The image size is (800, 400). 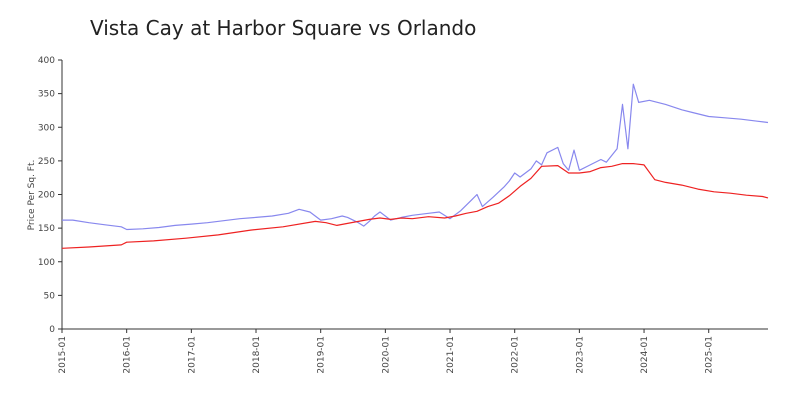 What do you see at coordinates (386, 355) in the screenshot?
I see `x-tick-label: 2020-01` at bounding box center [386, 355].